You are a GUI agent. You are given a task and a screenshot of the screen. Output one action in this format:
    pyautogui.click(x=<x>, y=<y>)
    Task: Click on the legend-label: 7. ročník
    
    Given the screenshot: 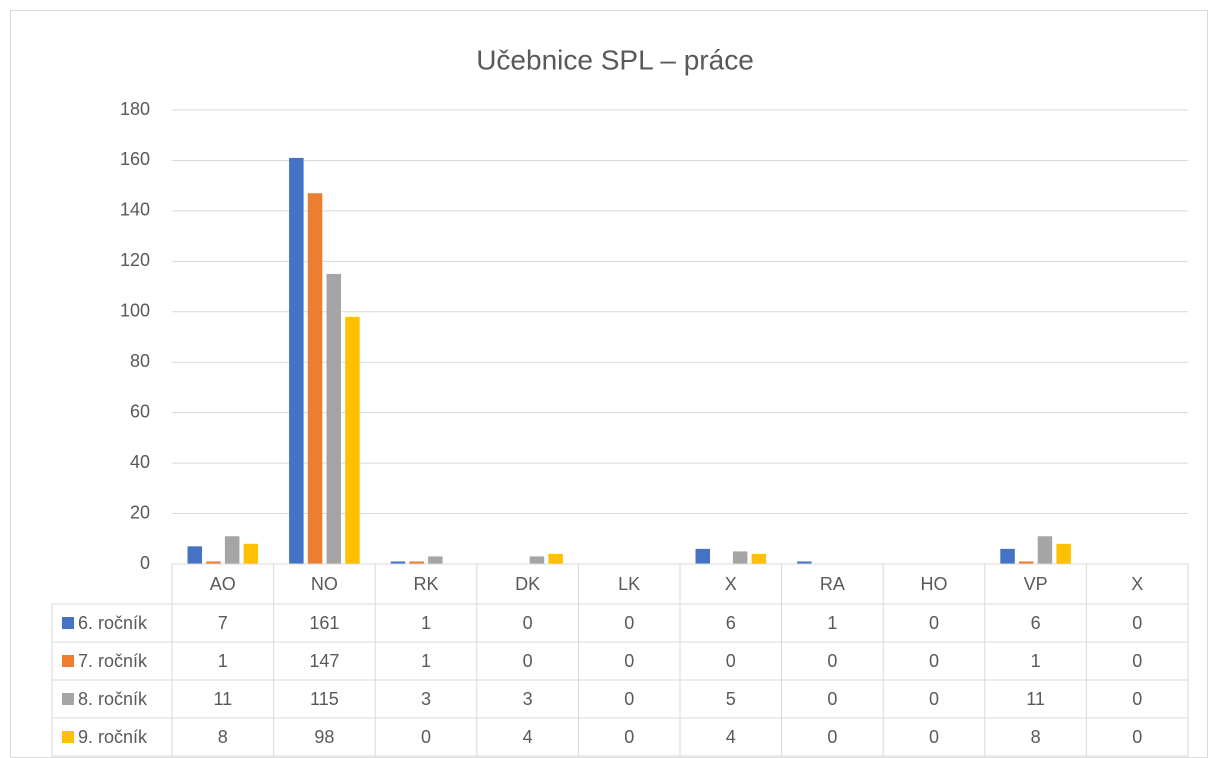 What is the action you would take?
    pyautogui.click(x=113, y=661)
    